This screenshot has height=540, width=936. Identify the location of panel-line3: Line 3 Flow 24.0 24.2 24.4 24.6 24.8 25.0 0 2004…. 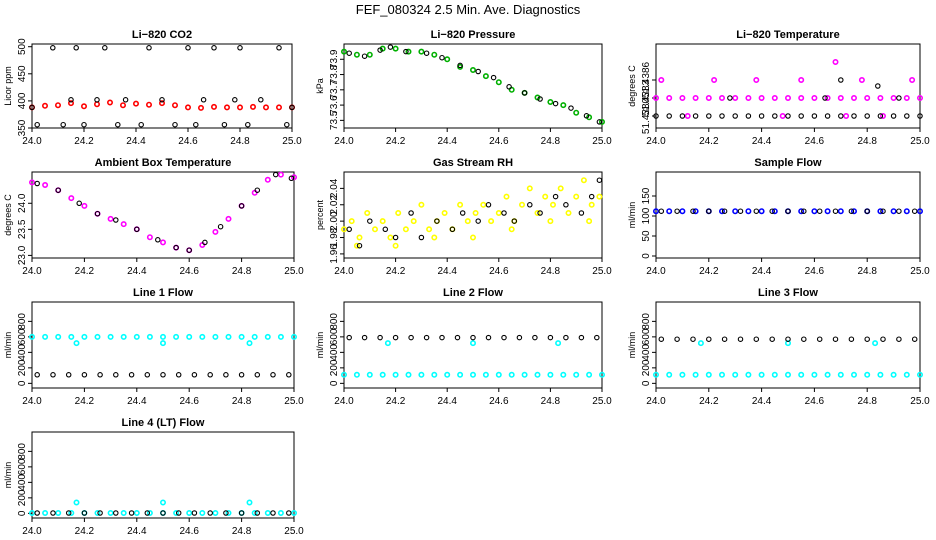
(778, 347).